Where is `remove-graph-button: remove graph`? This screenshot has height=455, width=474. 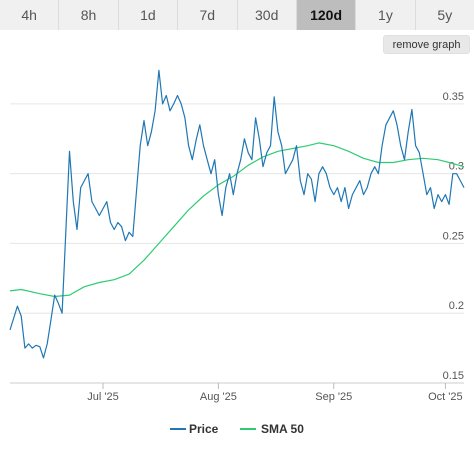
remove-graph-button: remove graph is located at coordinates (426, 44).